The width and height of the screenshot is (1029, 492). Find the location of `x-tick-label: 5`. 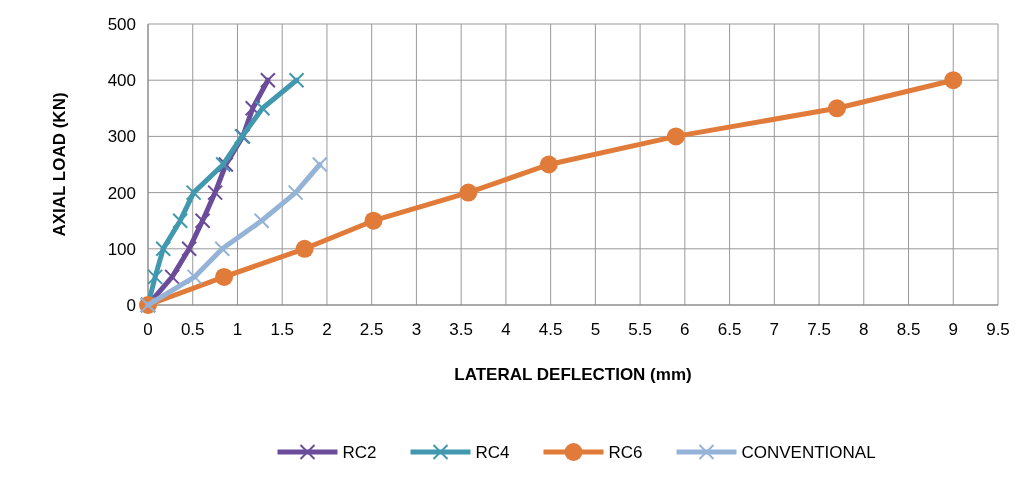

x-tick-label: 5 is located at coordinates (595, 329).